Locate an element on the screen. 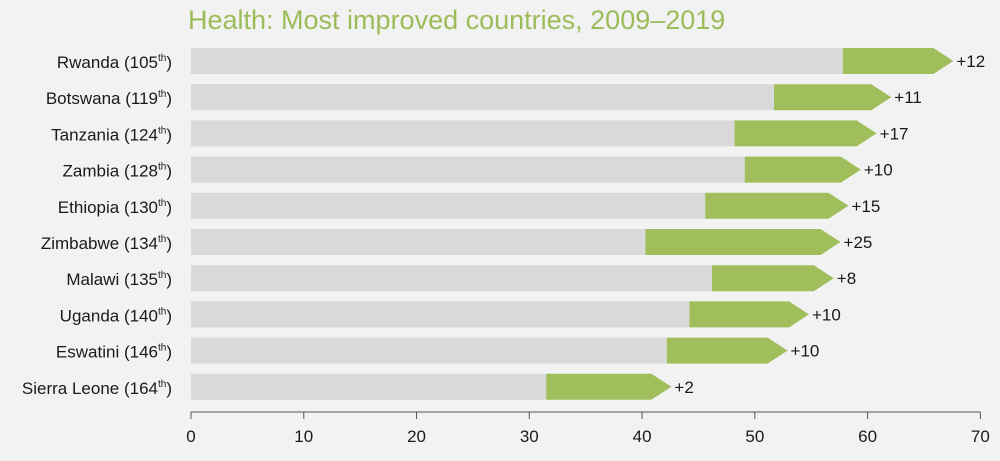  category-label: Zimbabwe (134th) is located at coordinates (106, 243).